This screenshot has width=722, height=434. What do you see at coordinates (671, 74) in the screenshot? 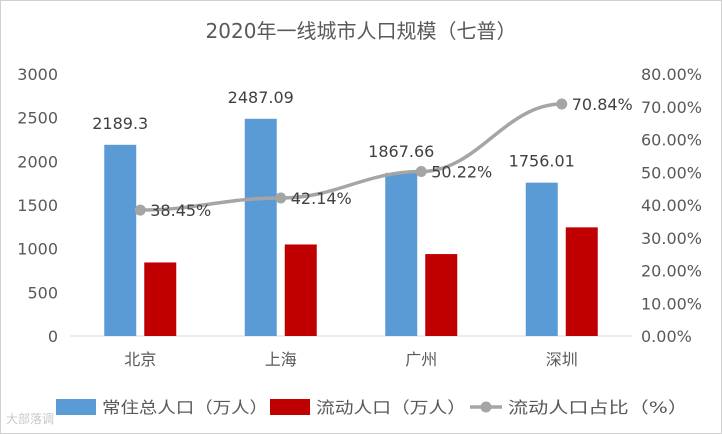
I see `y2-tick-label: 80.00%` at bounding box center [671, 74].